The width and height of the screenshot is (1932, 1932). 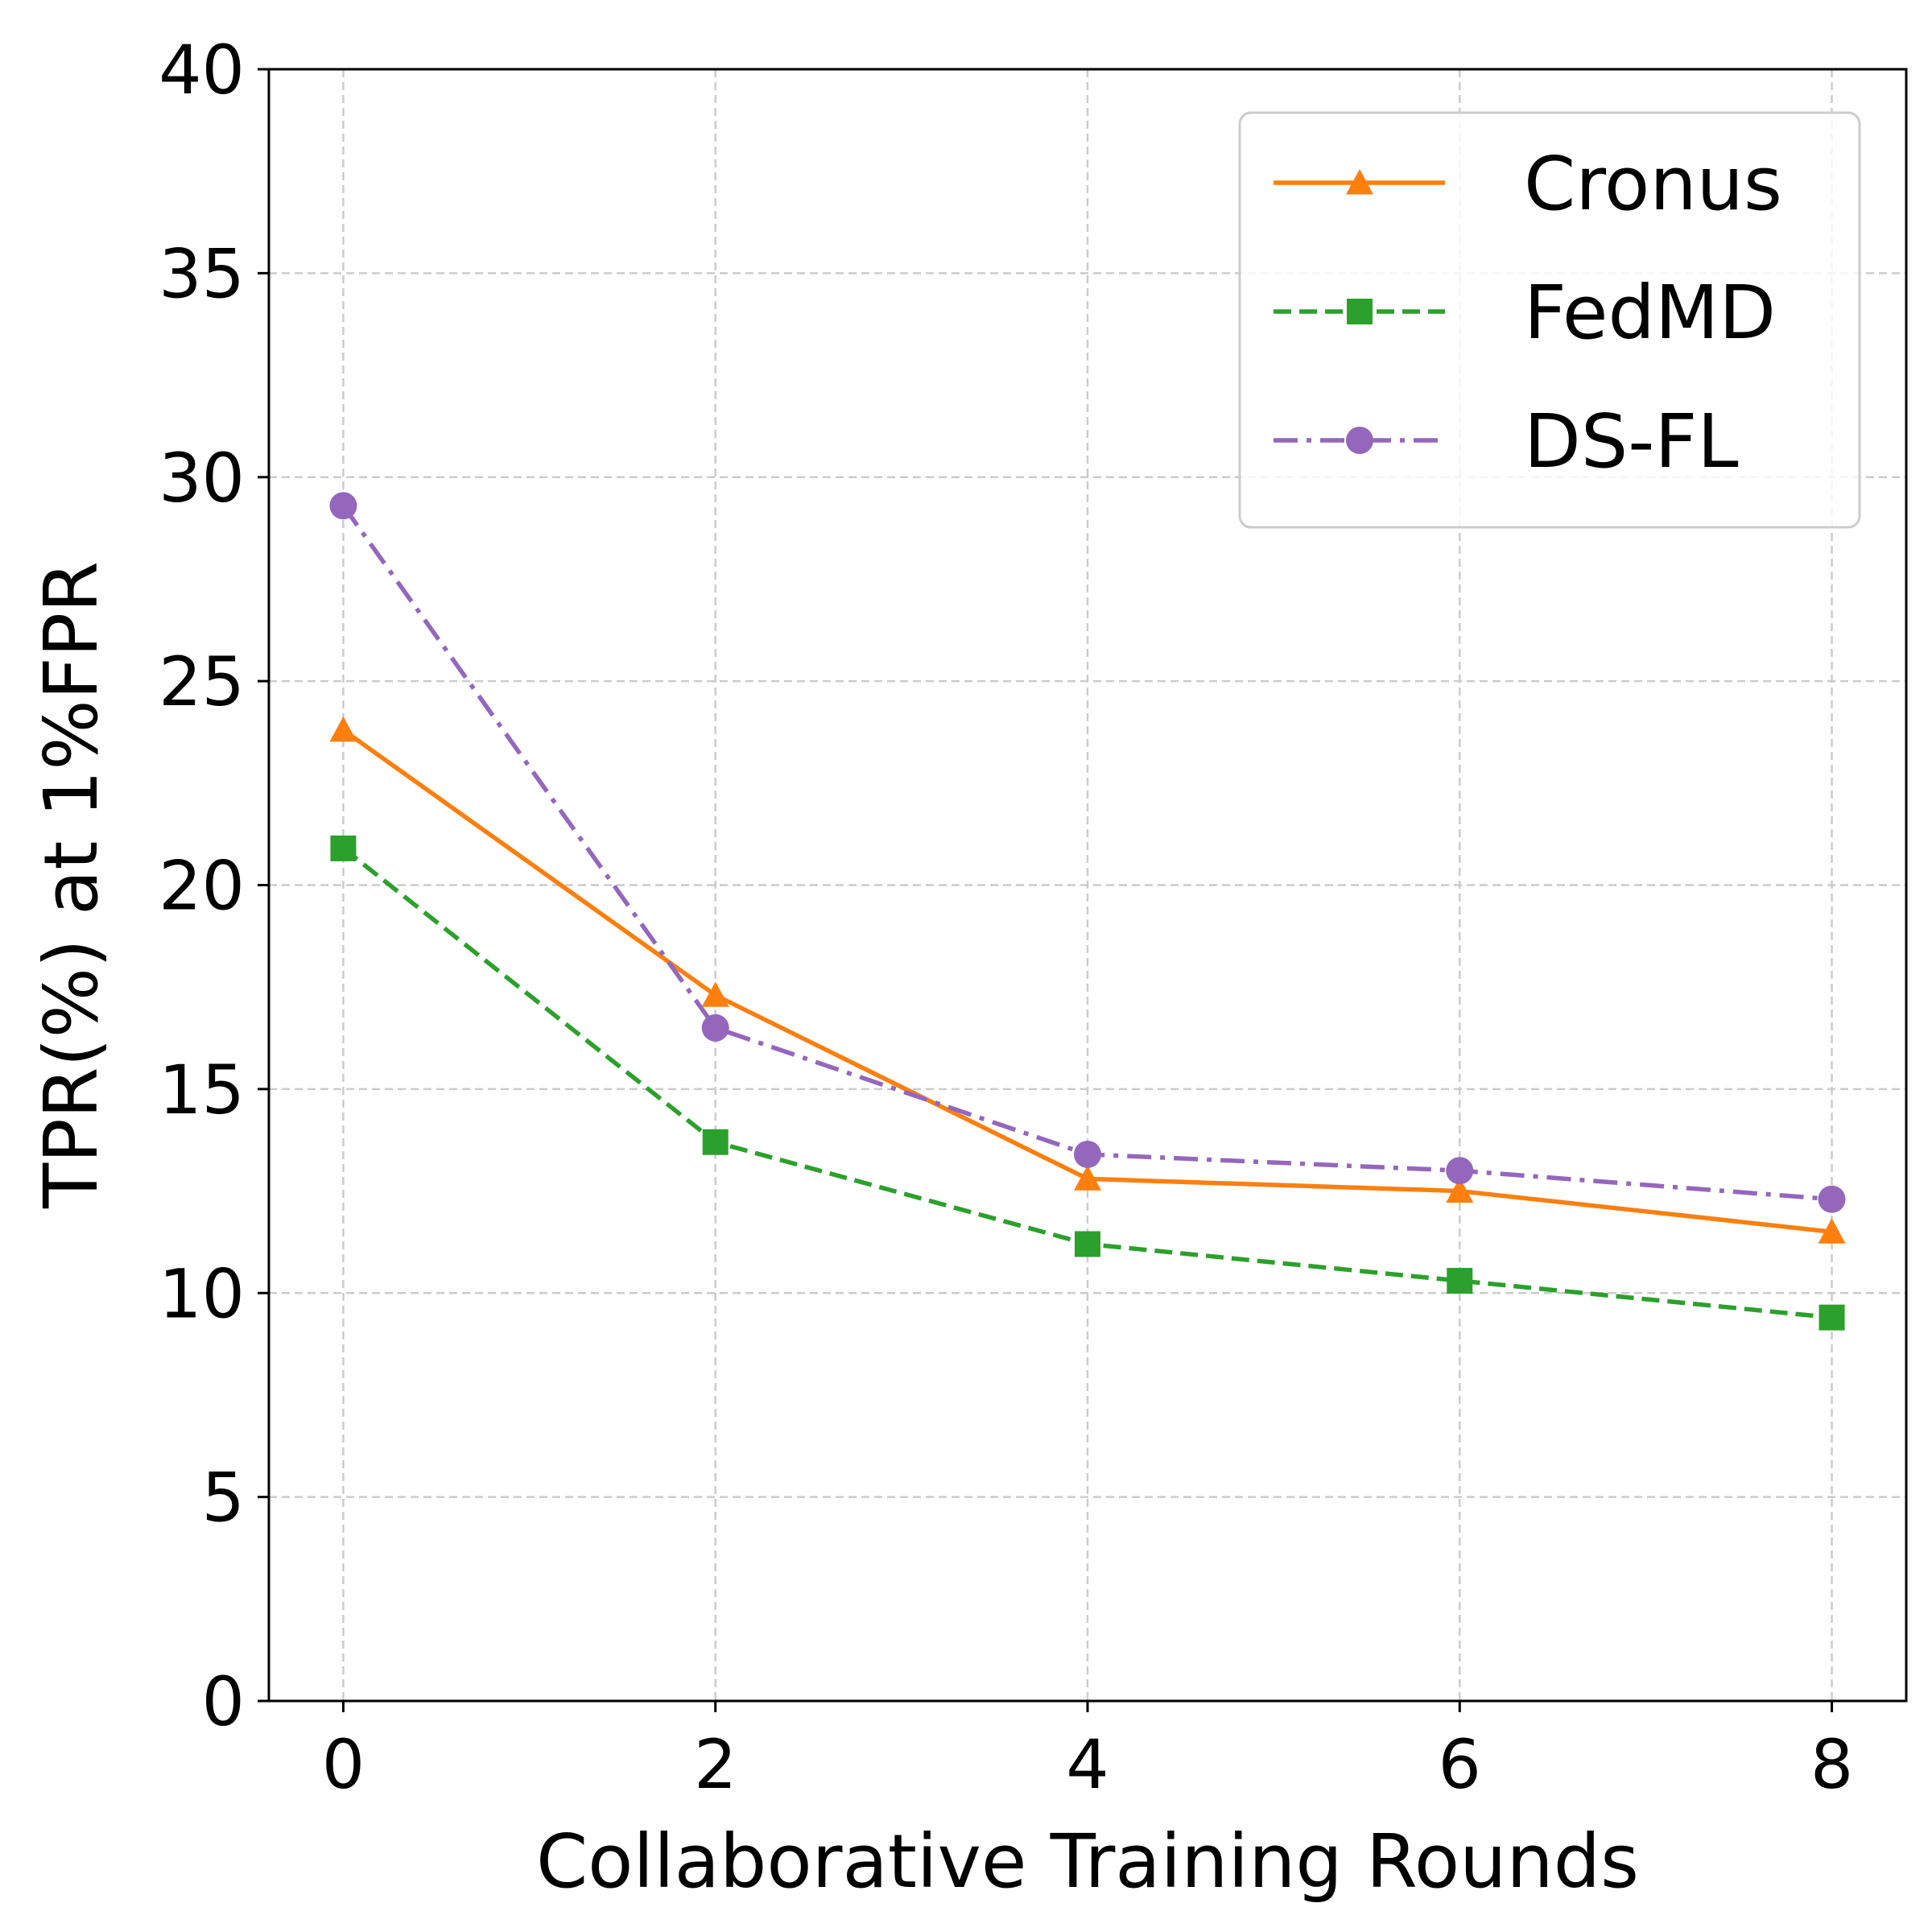 I want to click on legend-frame, so click(x=1549, y=320).